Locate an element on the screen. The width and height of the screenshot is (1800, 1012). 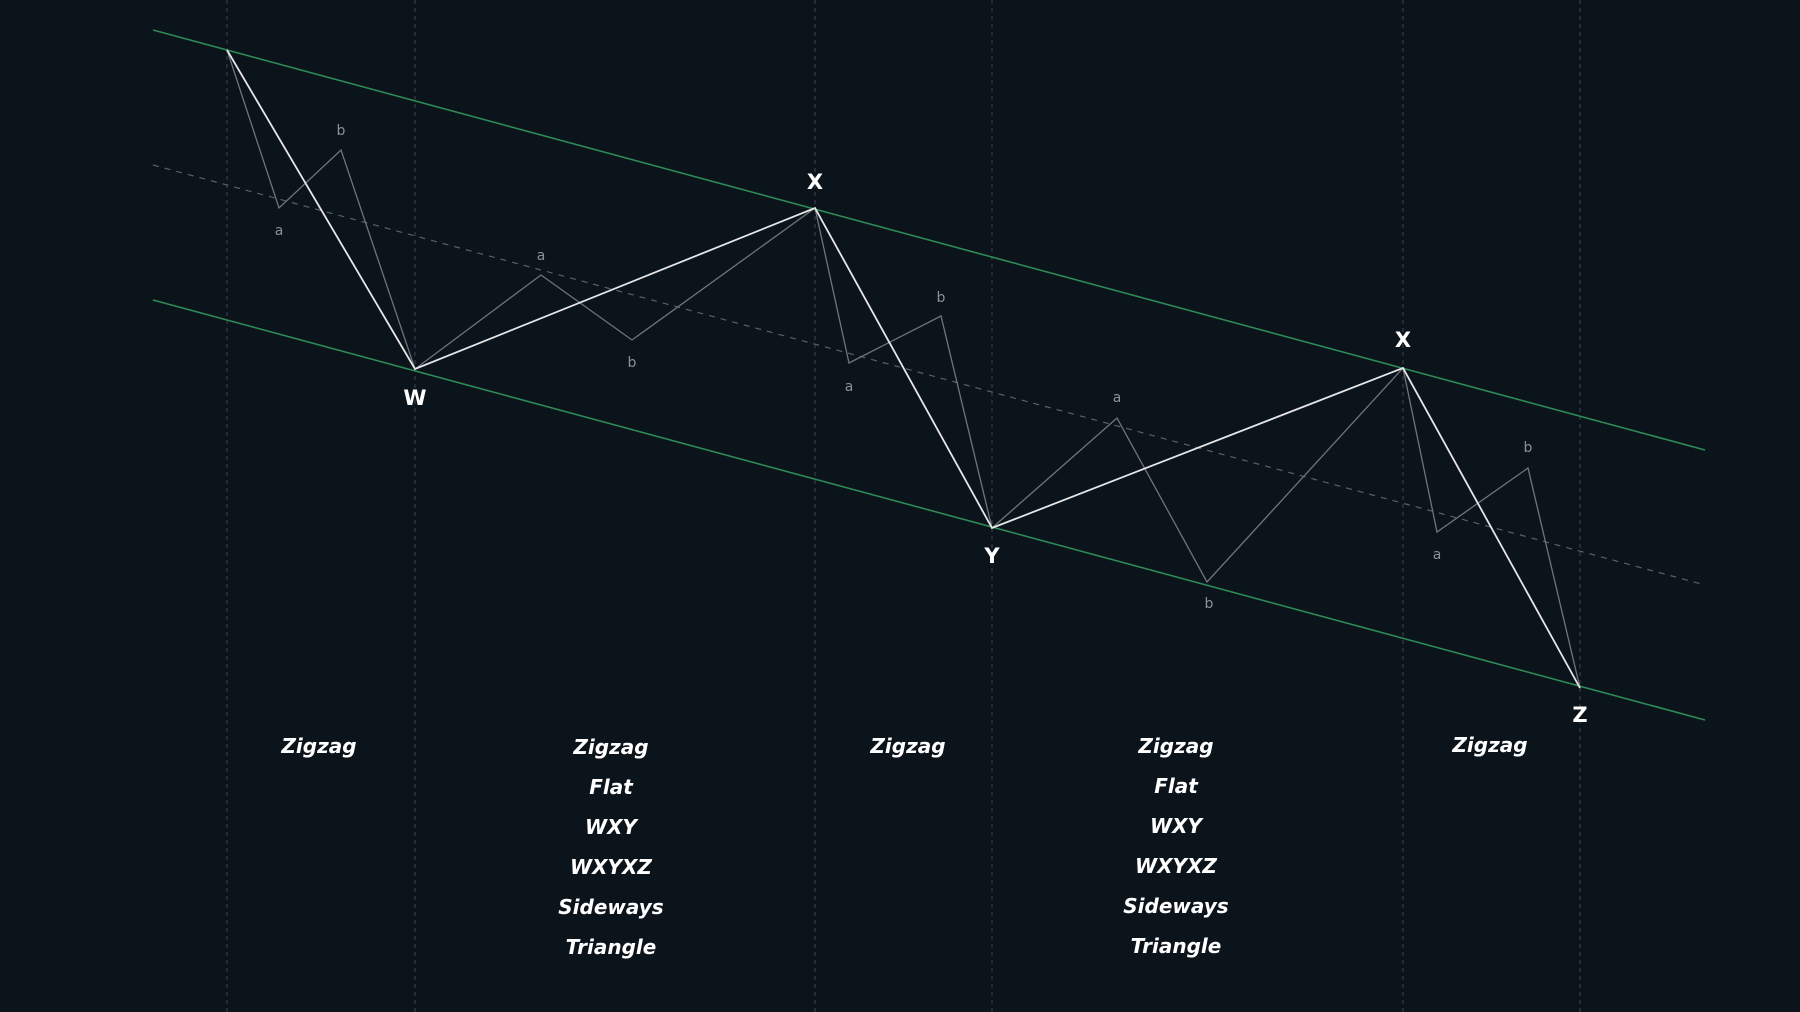
segment-3-patterns: Zigzag is located at coordinates (908, 746).